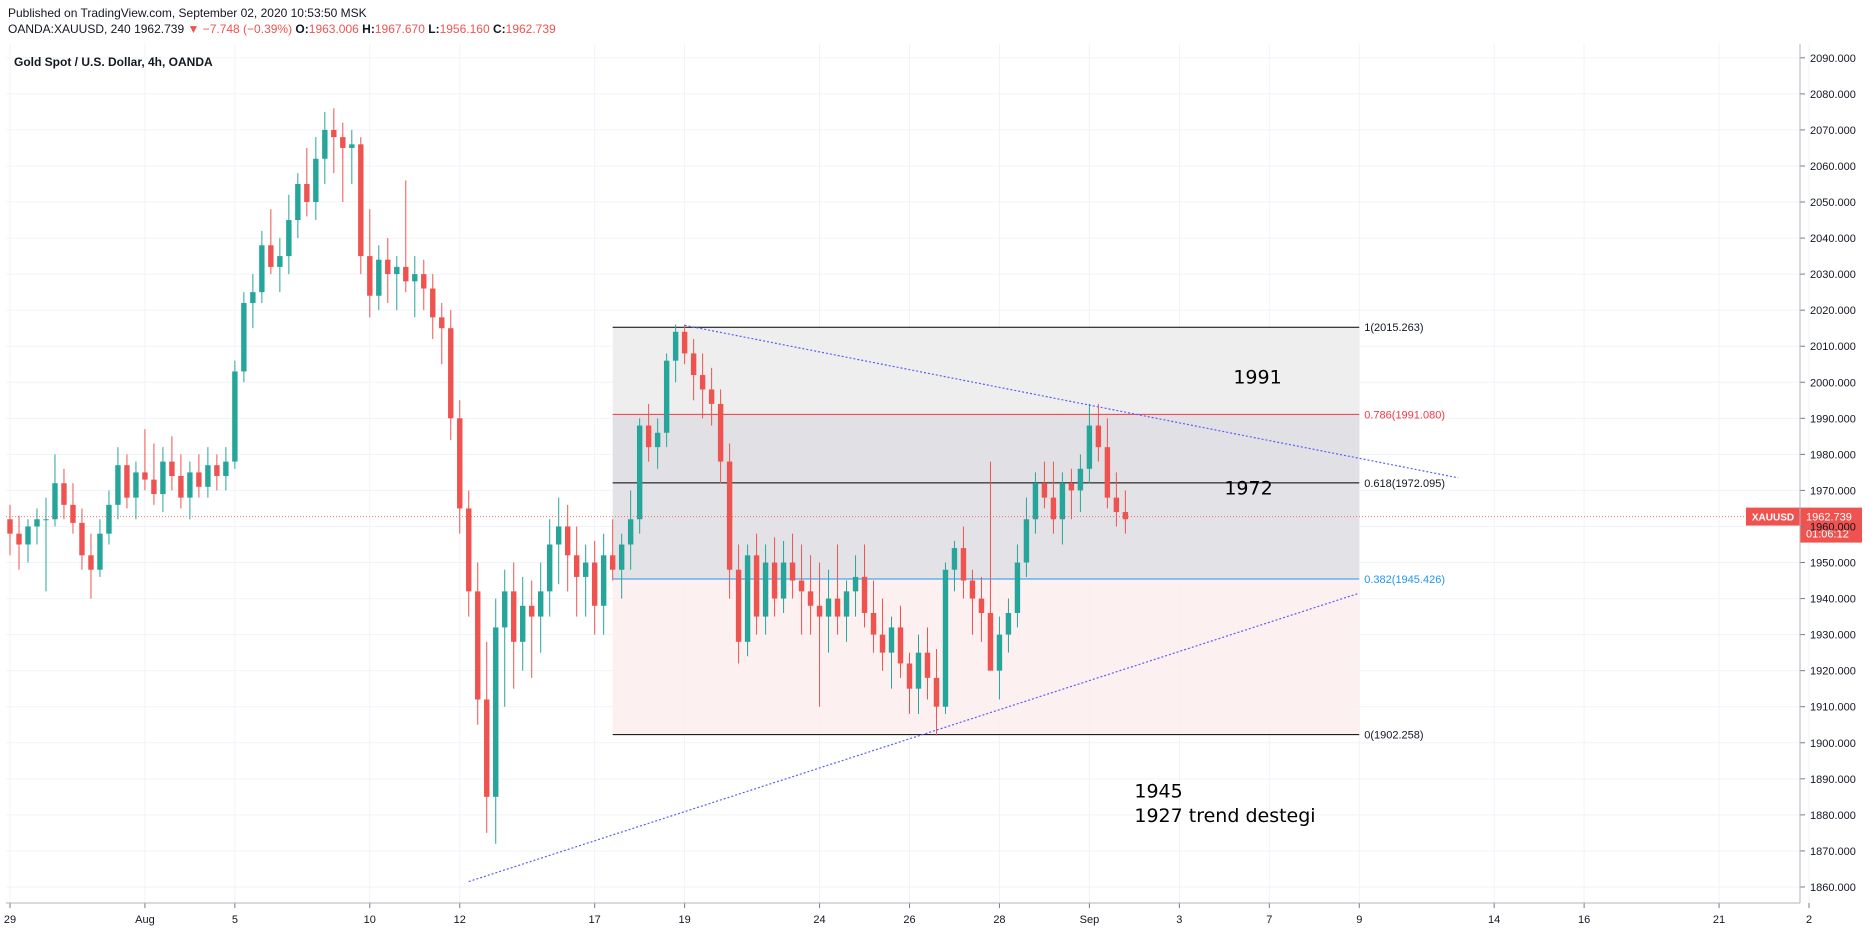 Image resolution: width=1876 pixels, height=943 pixels. What do you see at coordinates (1833, 347) in the screenshot?
I see `y-tick-label: 2010.000` at bounding box center [1833, 347].